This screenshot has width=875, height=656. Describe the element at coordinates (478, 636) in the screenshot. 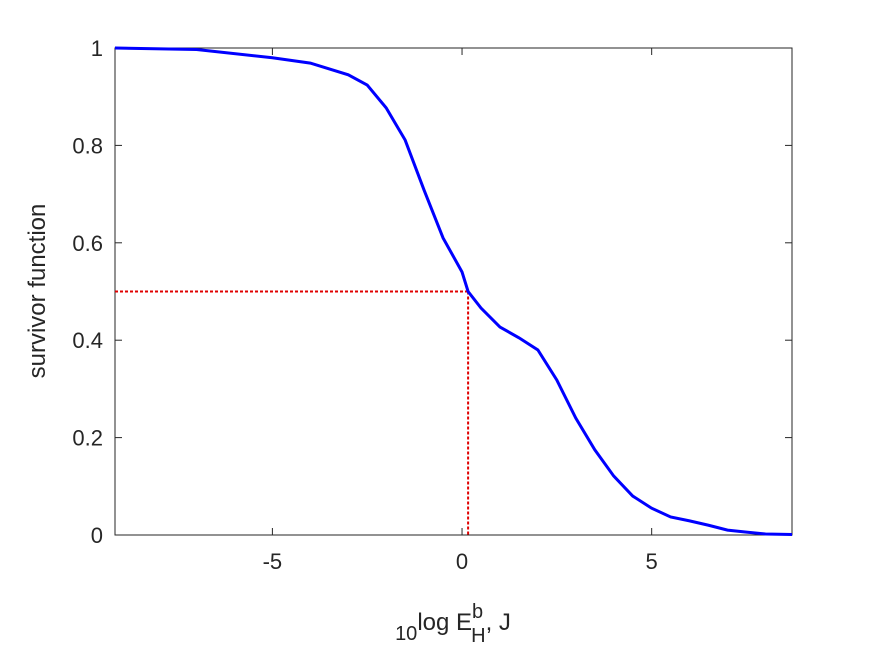

I see `x-label-sub: H` at that location.